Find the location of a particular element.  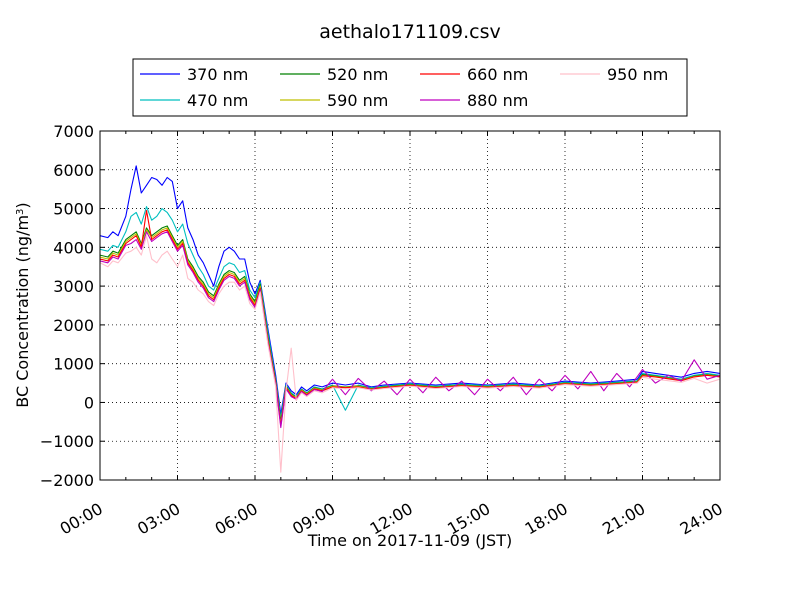

y-tick-label: 7000 is located at coordinates (73, 131).